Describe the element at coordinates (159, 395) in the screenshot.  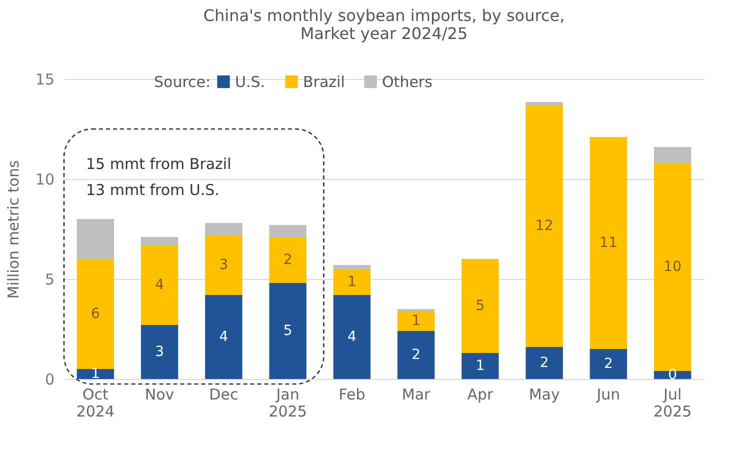
I see `x-tick-label: Nov` at that location.